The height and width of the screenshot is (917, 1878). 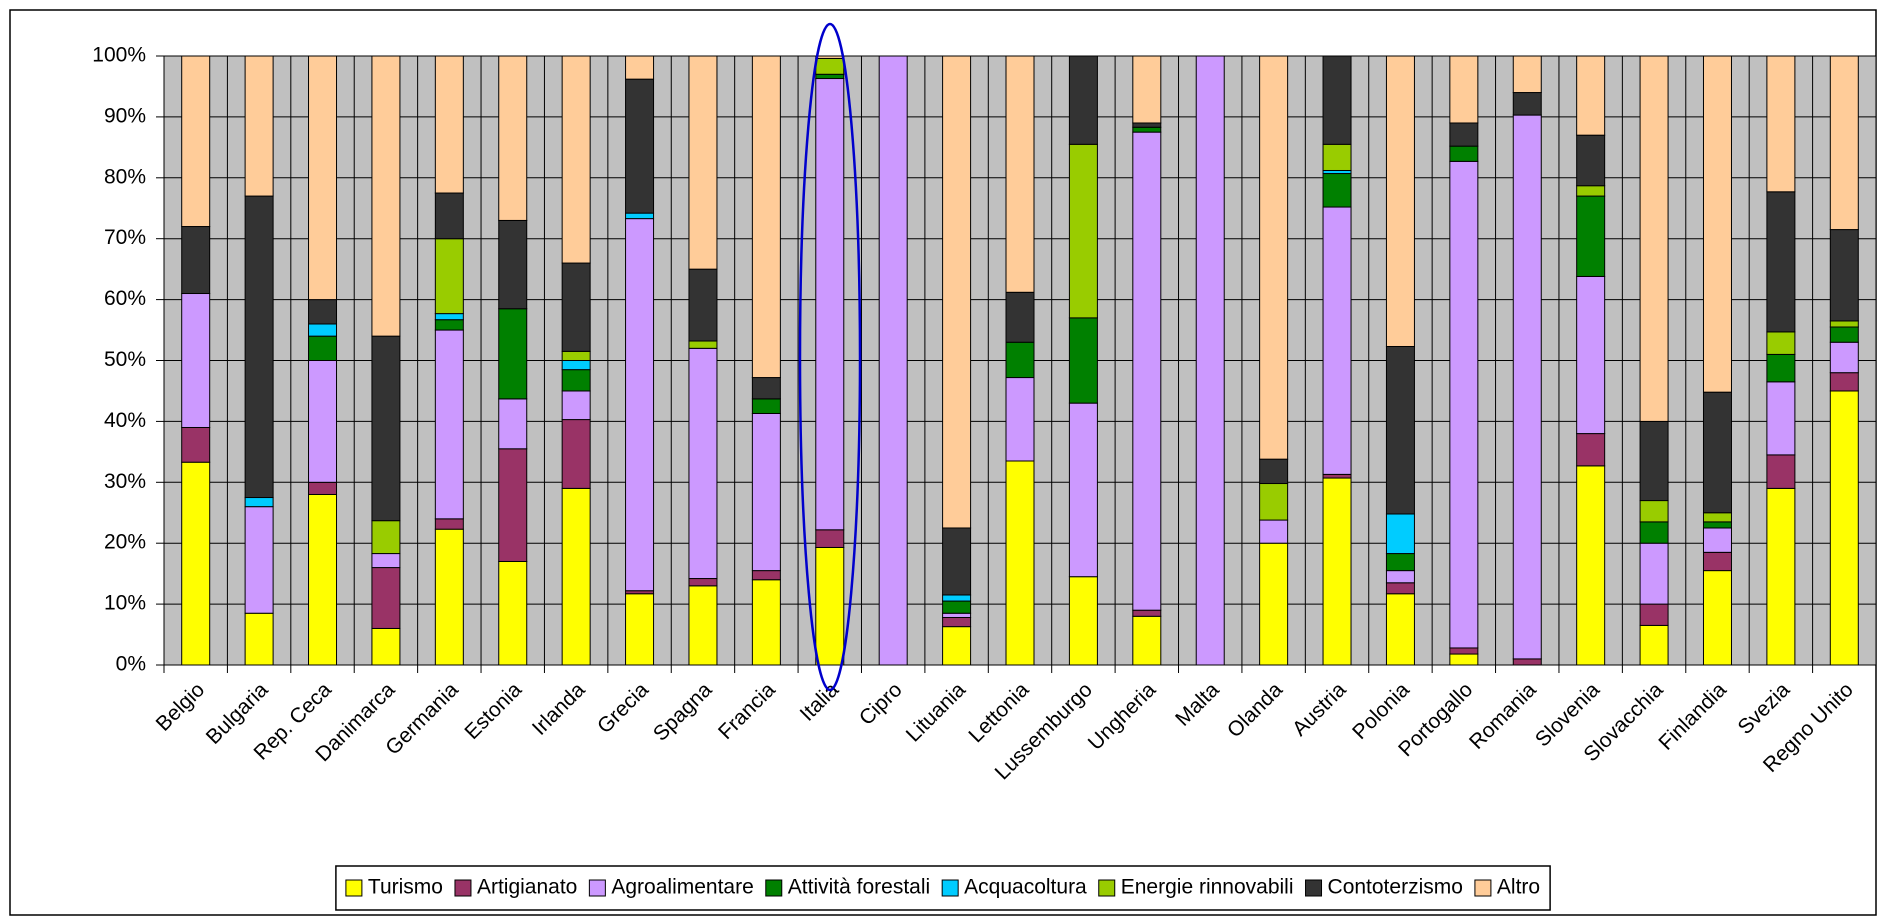 What do you see at coordinates (125, 603) in the screenshot?
I see `y-tick-label: 10%` at bounding box center [125, 603].